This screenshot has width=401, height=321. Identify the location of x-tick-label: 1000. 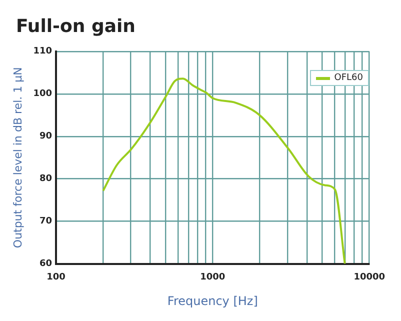
(213, 277).